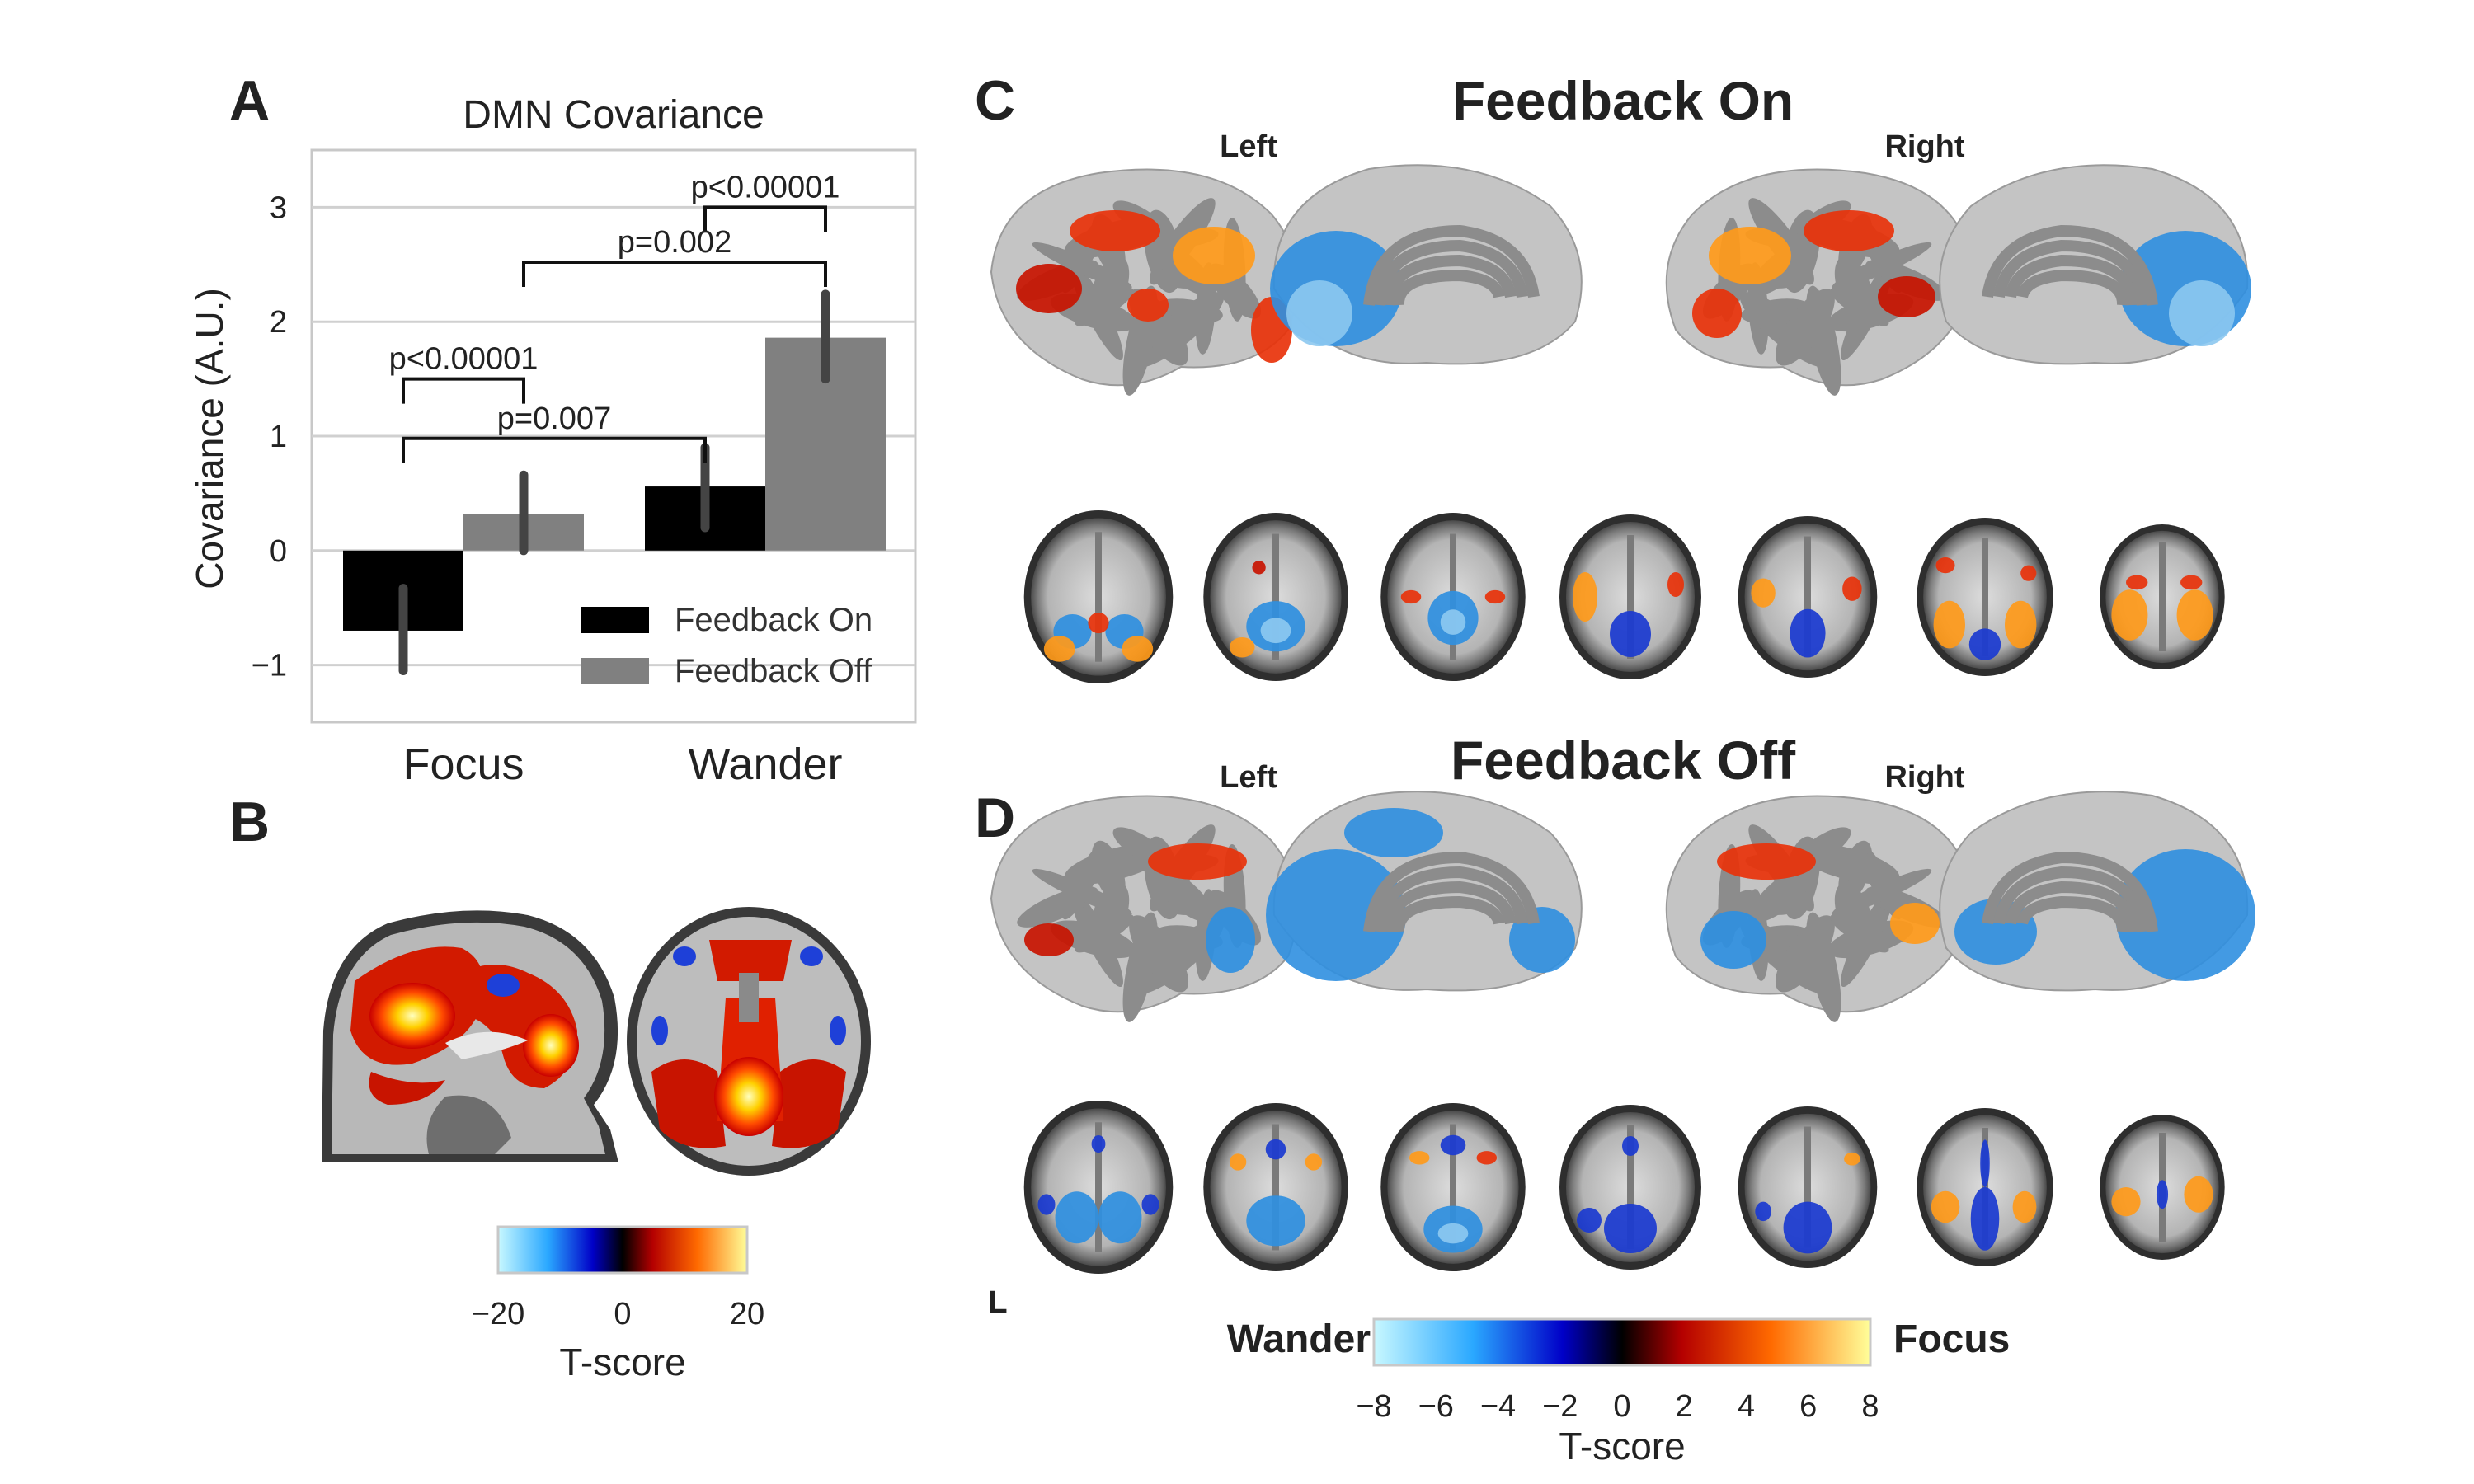 The height and width of the screenshot is (1484, 2474). What do you see at coordinates (1951, 1339) in the screenshot?
I see `colorbar-right-end-label: Focus` at bounding box center [1951, 1339].